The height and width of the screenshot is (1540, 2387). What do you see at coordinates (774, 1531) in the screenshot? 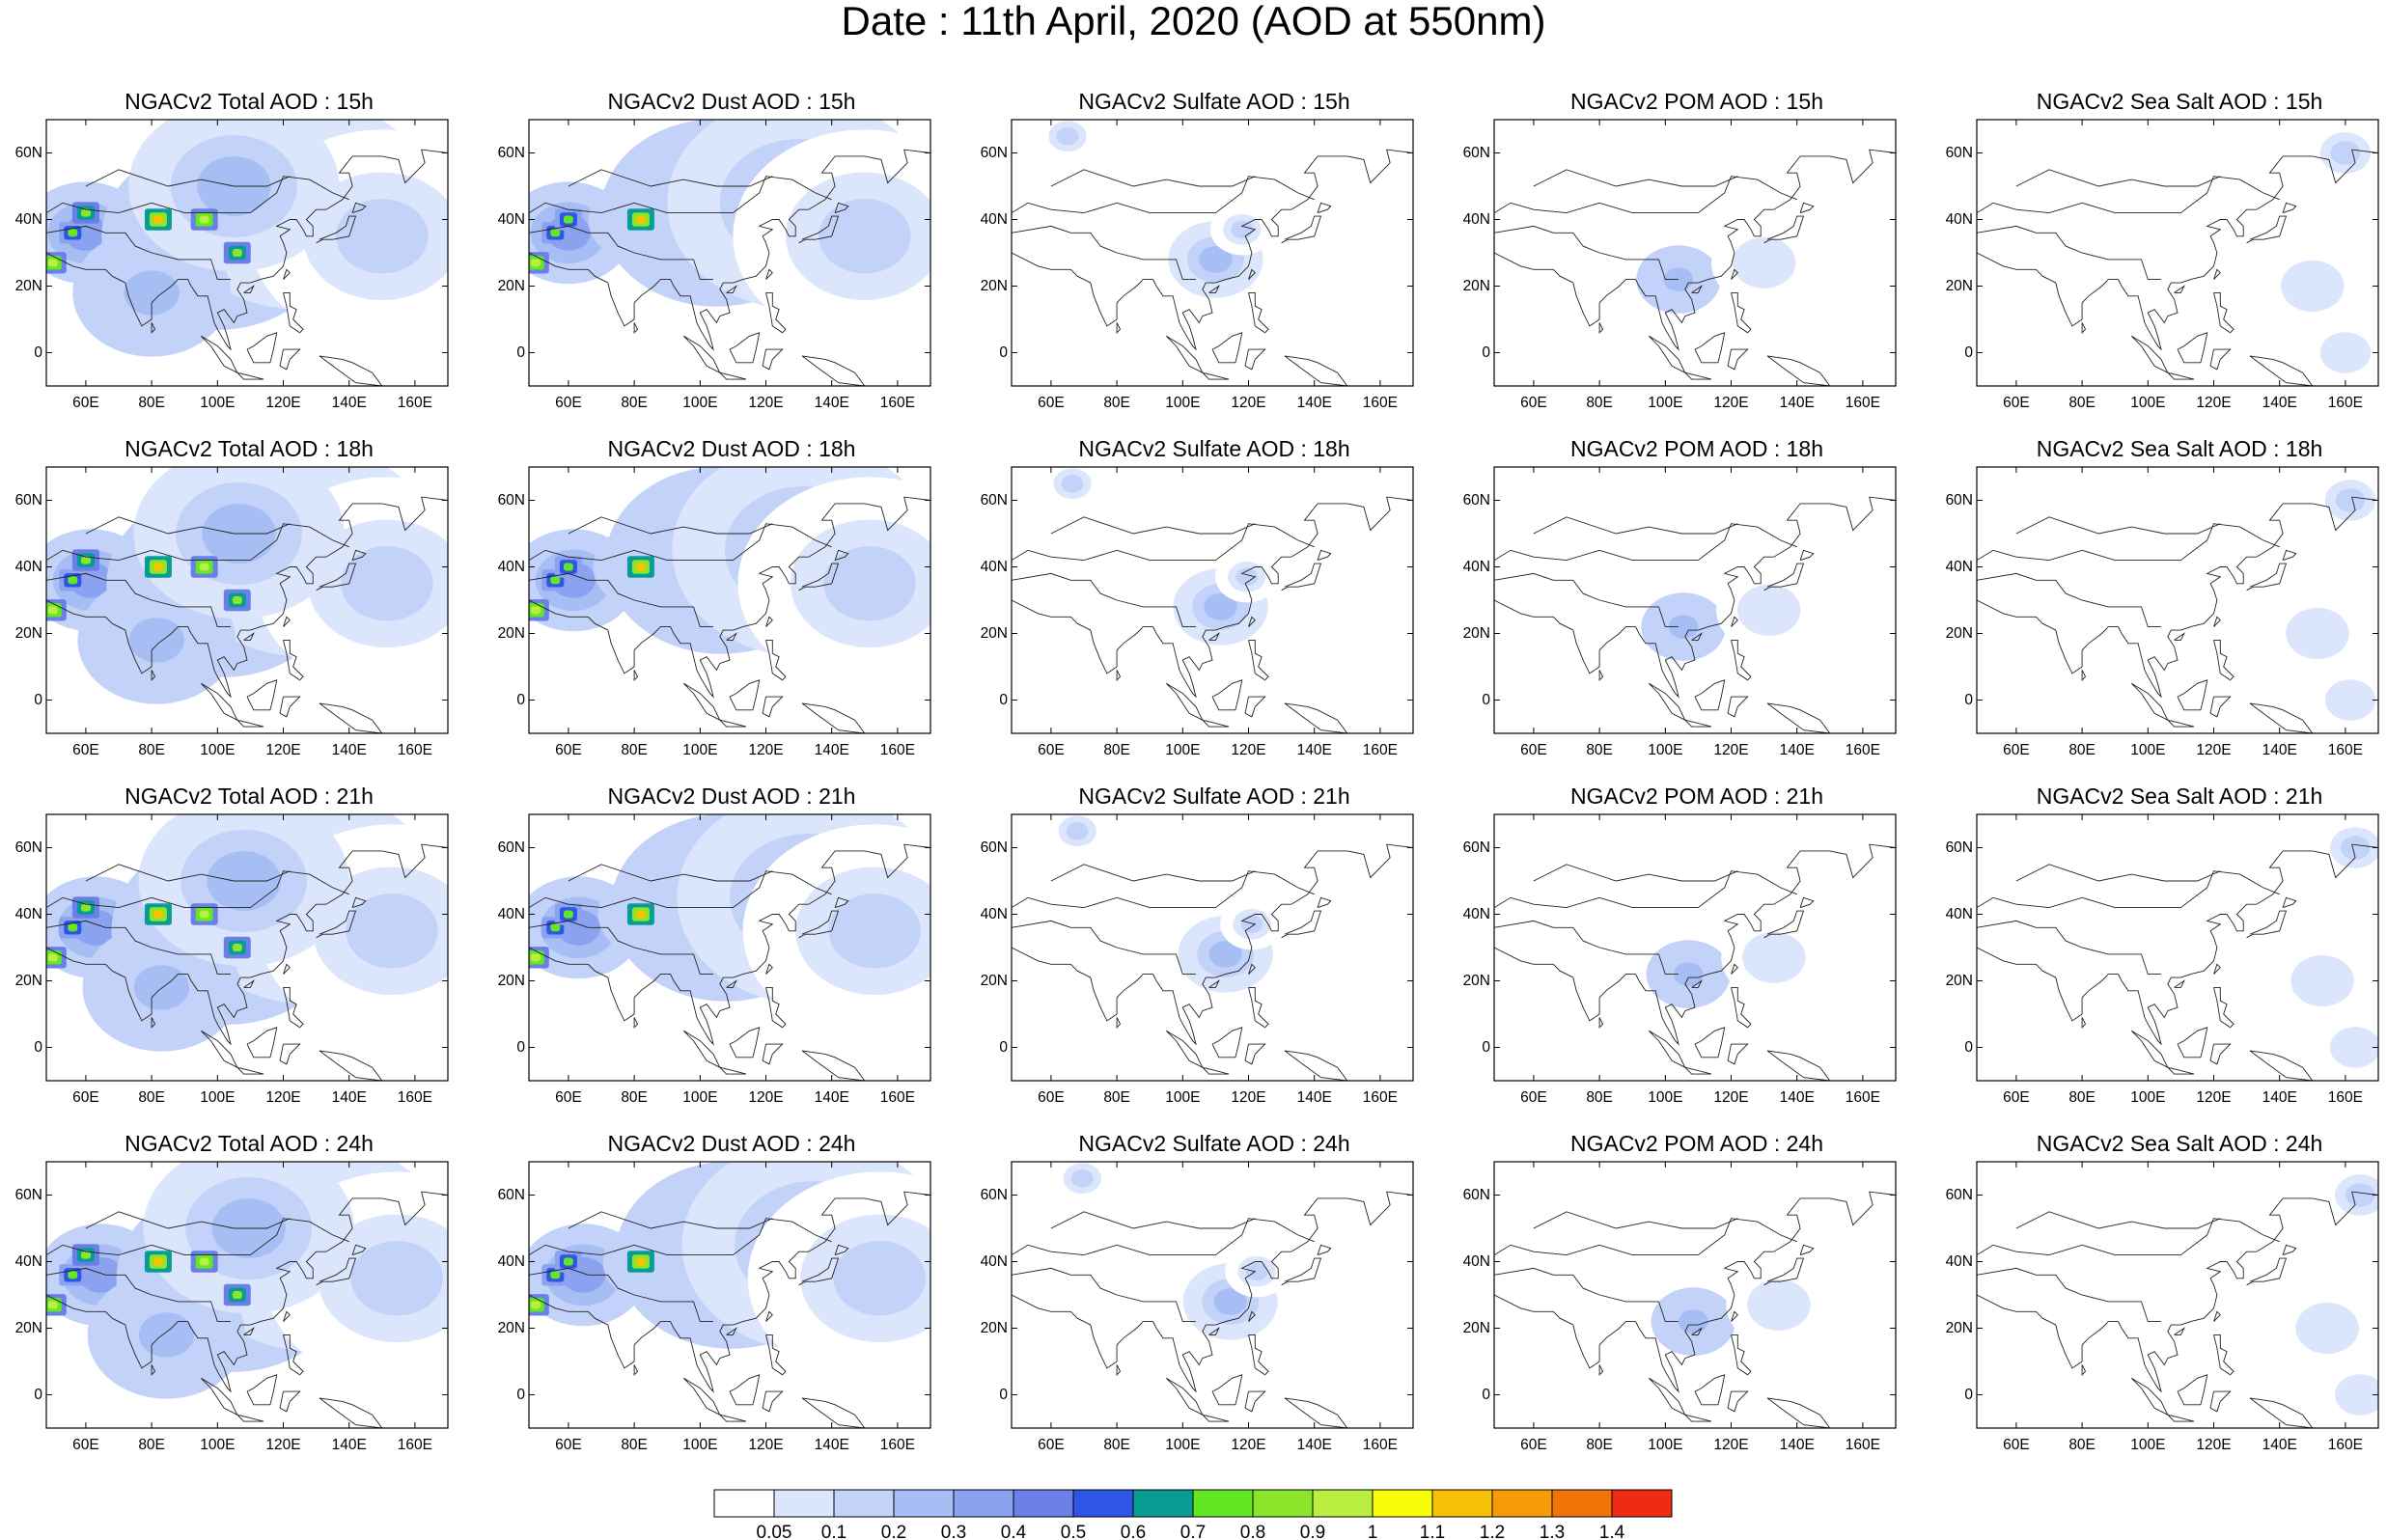
I see `colorbar-label: 0.05` at bounding box center [774, 1531].